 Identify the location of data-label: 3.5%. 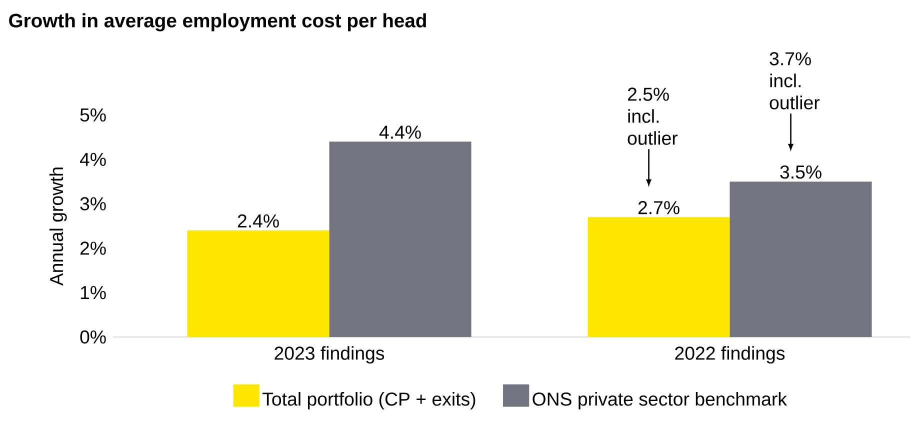
(801, 172).